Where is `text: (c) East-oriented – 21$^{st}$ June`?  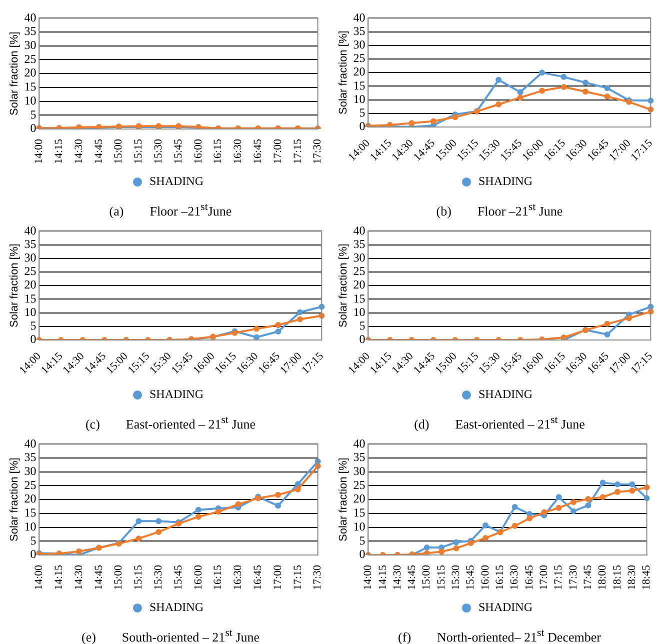
text: (c) East-oriented – 21$^{st}$ June is located at coordinates (170, 423).